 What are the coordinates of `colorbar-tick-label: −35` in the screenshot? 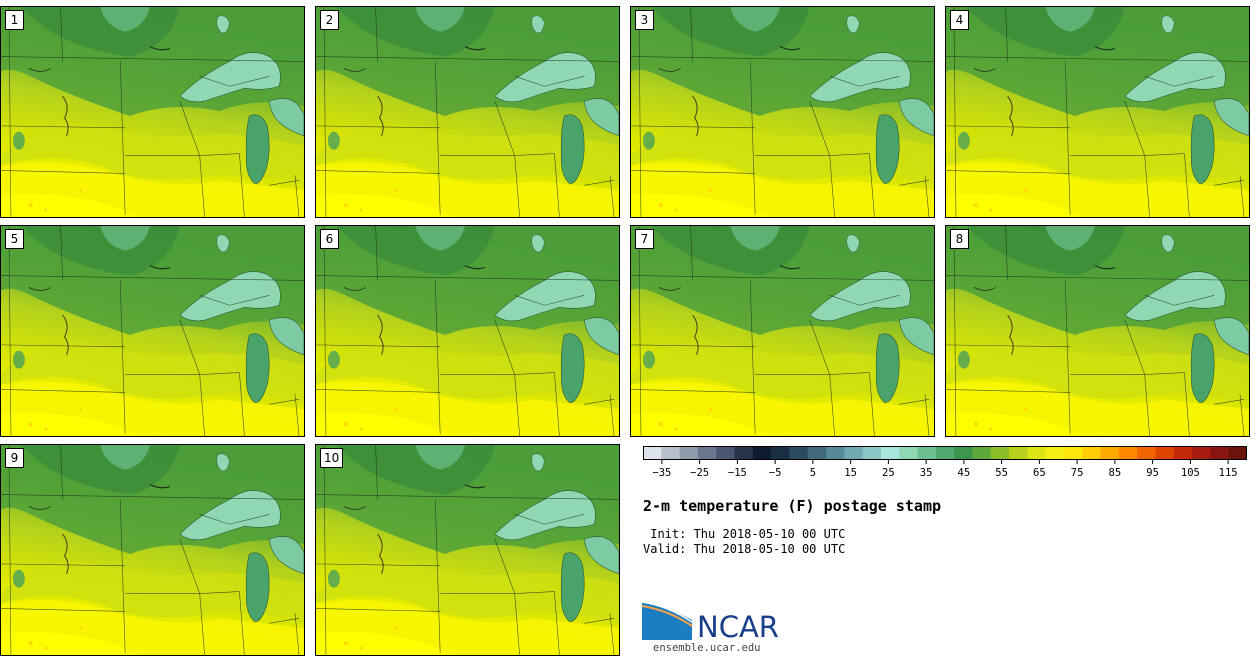 It's located at (661, 473).